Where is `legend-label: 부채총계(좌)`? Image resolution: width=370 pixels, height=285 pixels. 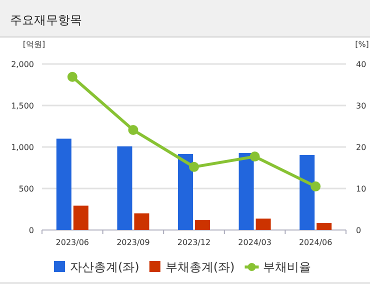
legend-label: 부채총계(좌) is located at coordinates (200, 267).